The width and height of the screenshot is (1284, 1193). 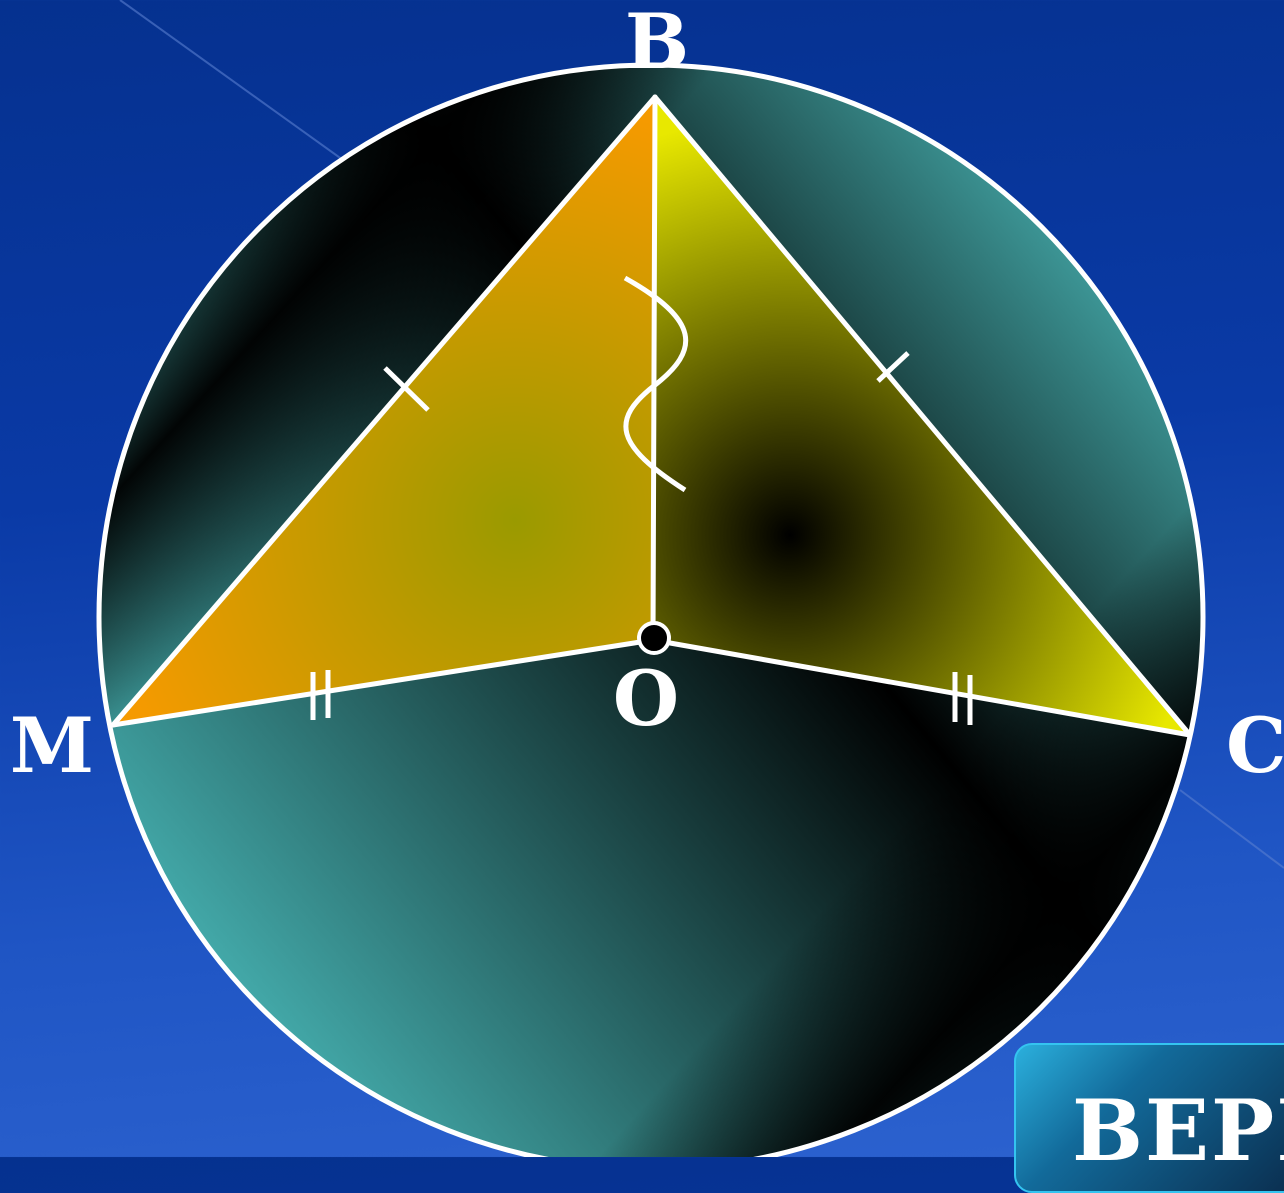 What do you see at coordinates (406, 389) in the screenshot?
I see `tick-mark-bm` at bounding box center [406, 389].